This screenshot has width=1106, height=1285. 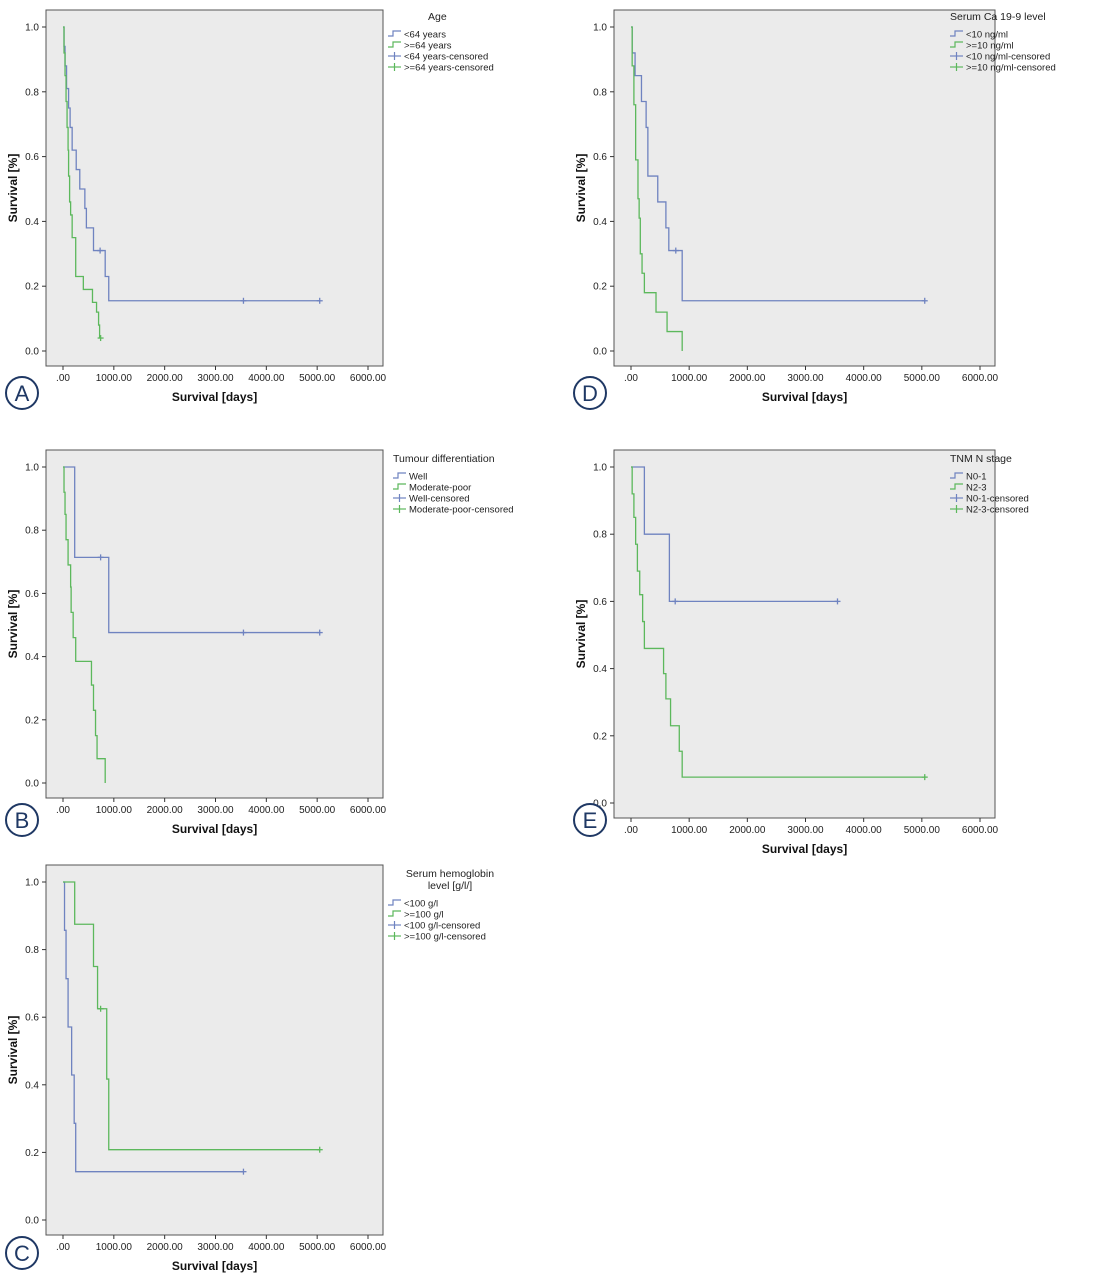 I want to click on legend-item-label: >=10 ng/ml-censored, so click(x=1011, y=68).